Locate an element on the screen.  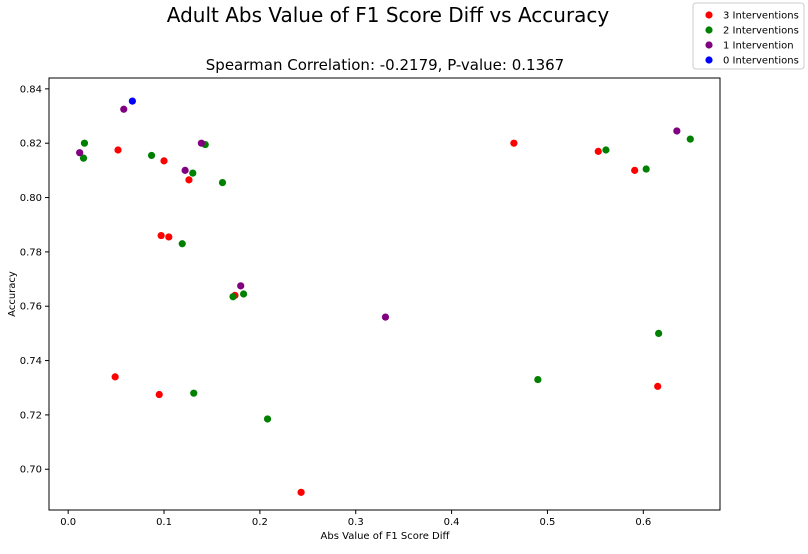
y-tick-label: 0.84 is located at coordinates (31, 89).